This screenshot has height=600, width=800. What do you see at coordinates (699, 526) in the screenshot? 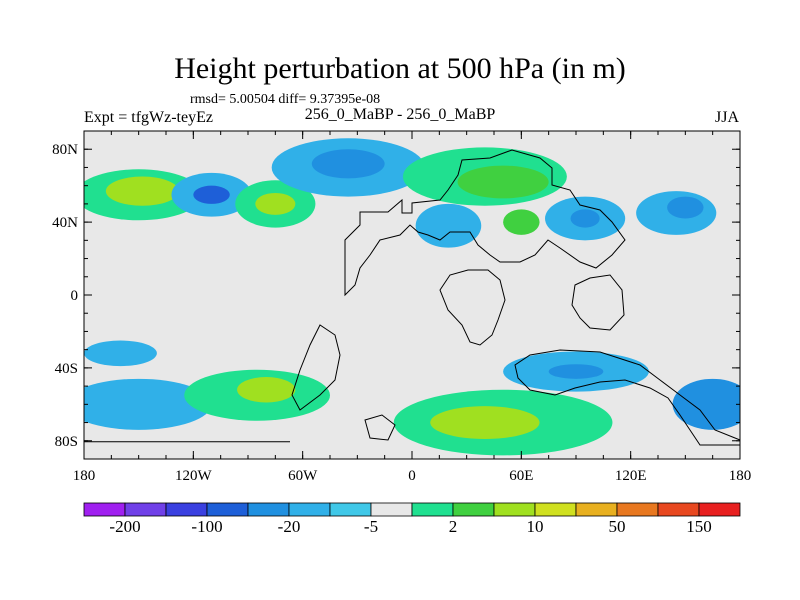
I see `colorbar-label: 150` at bounding box center [699, 526].